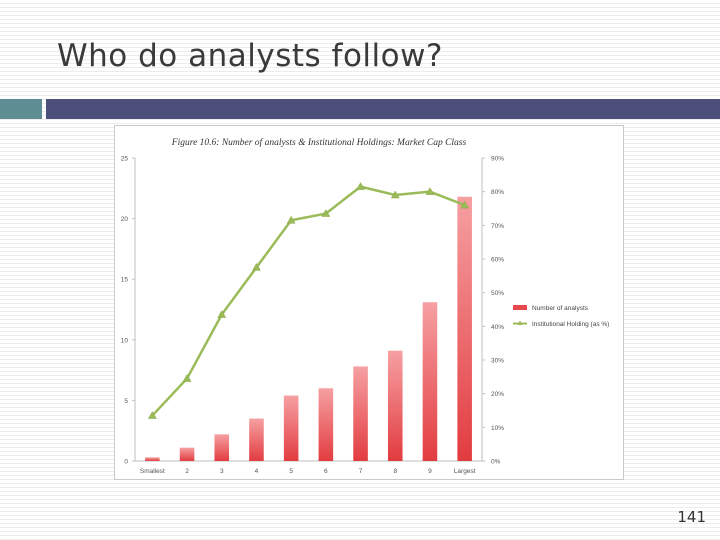  I want to click on y-left-tick-label: 0, so click(126, 462).